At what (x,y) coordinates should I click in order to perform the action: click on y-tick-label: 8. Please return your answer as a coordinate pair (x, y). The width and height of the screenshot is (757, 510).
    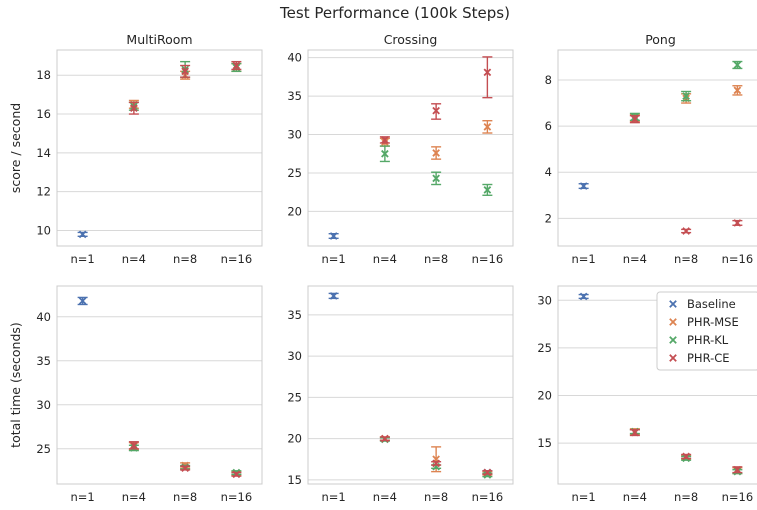
    Looking at the image, I should click on (548, 80).